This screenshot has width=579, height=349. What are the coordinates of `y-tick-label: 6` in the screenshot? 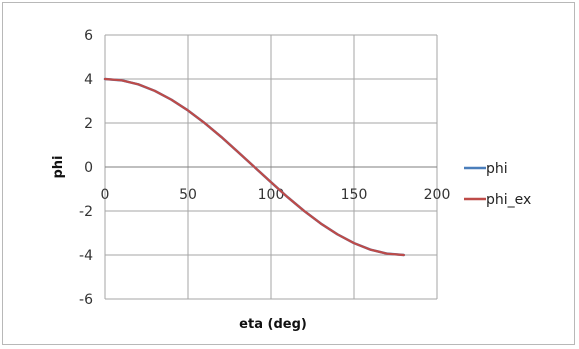 It's located at (88, 36).